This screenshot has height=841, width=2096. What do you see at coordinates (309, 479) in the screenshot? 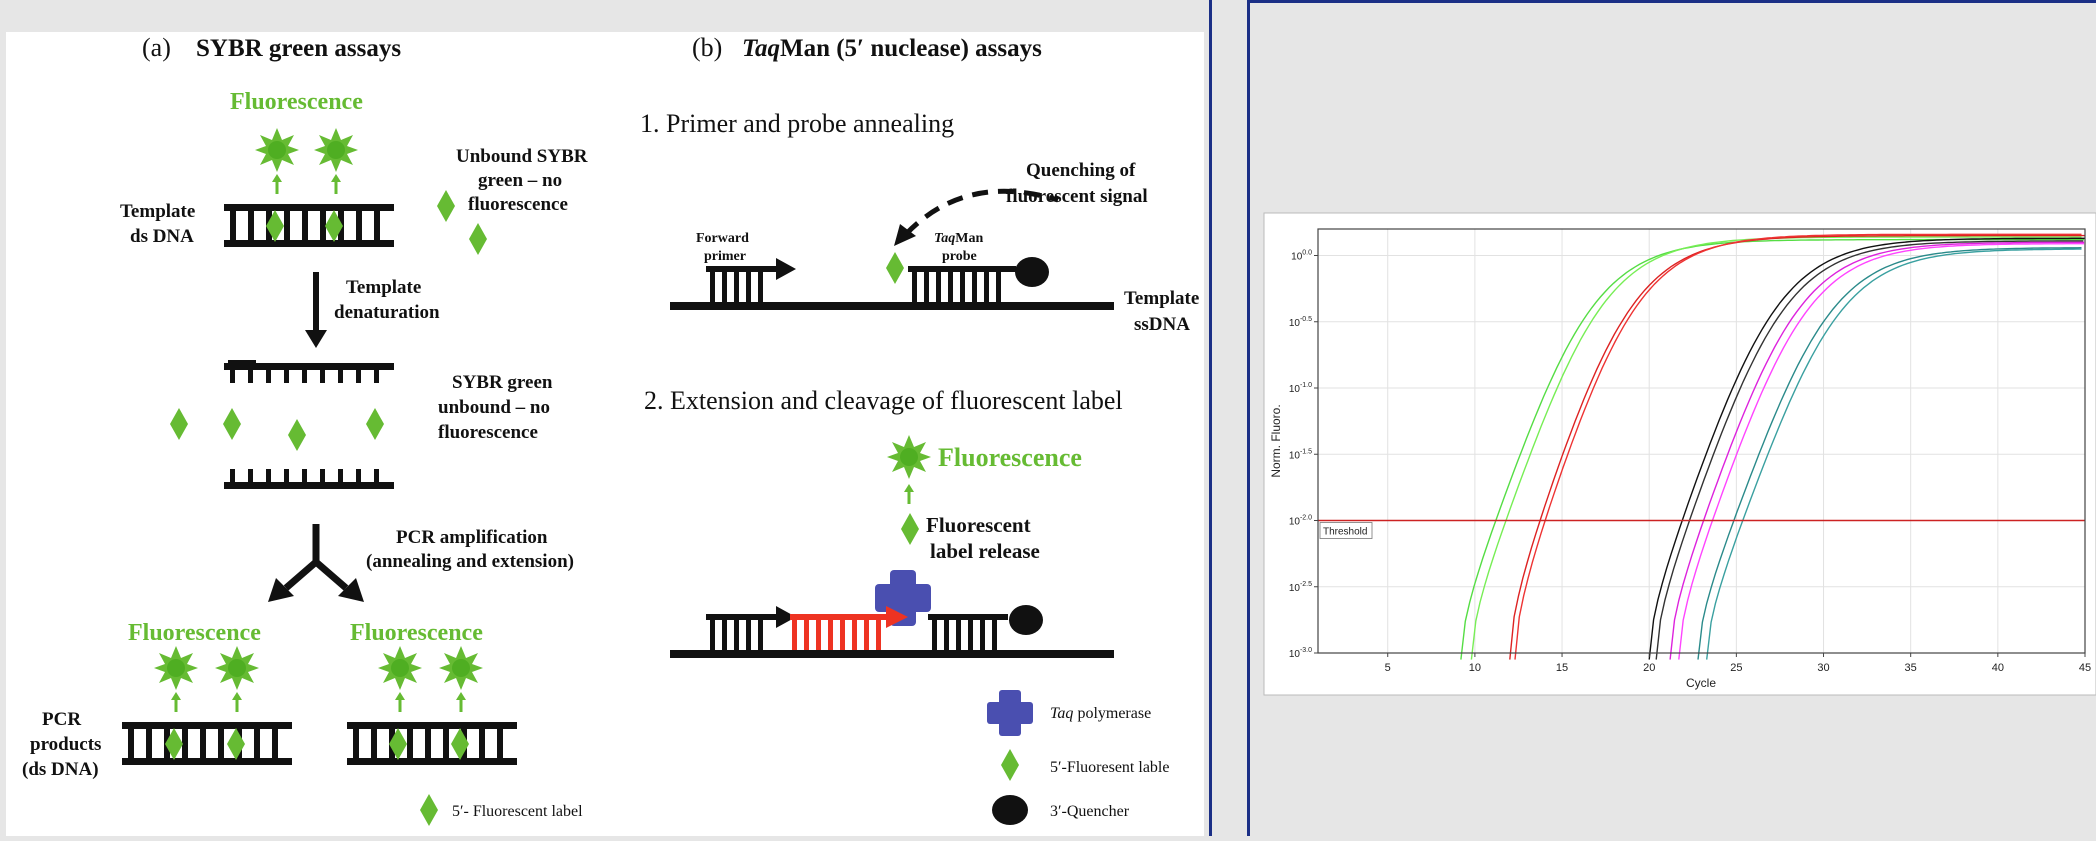
I see `single-strand-bottom-icon` at bounding box center [309, 479].